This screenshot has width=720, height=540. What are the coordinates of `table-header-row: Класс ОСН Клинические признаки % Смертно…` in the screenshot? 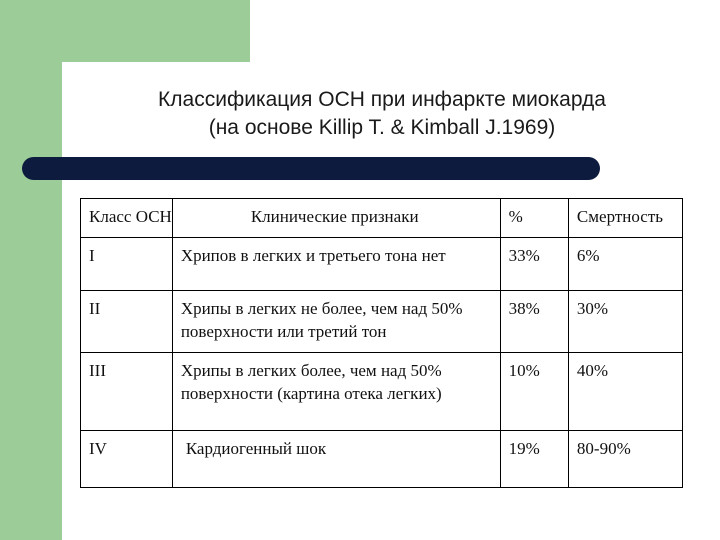 It's located at (382, 218).